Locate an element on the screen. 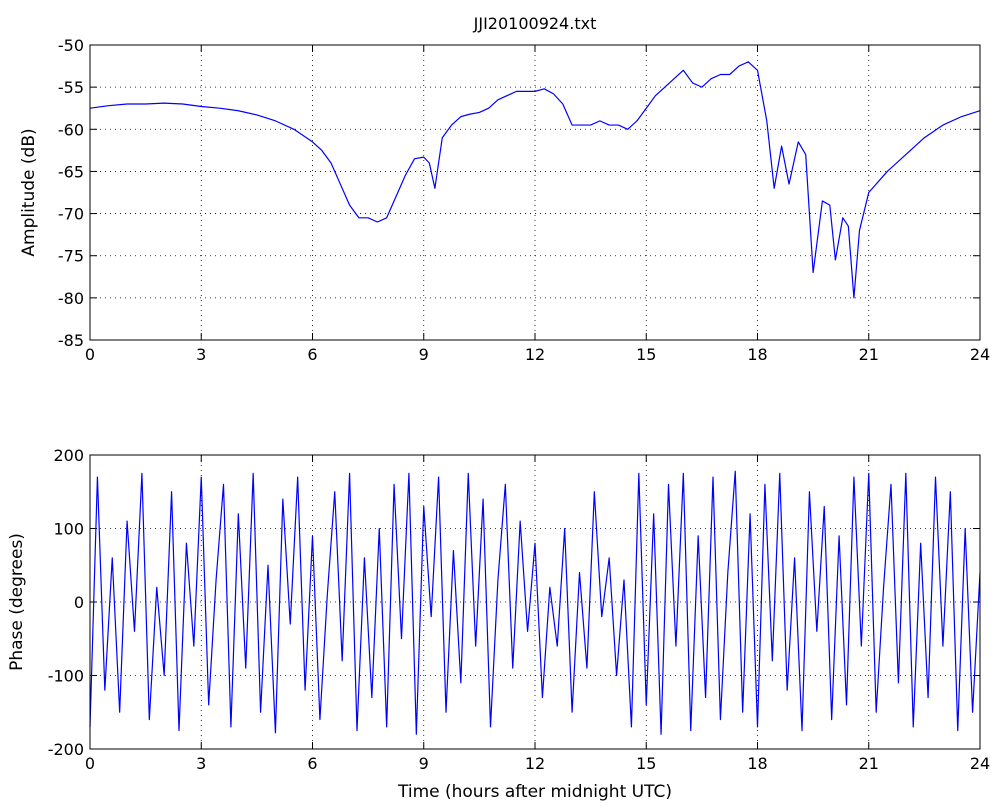  y-tick-label: 0 is located at coordinates (79, 602).